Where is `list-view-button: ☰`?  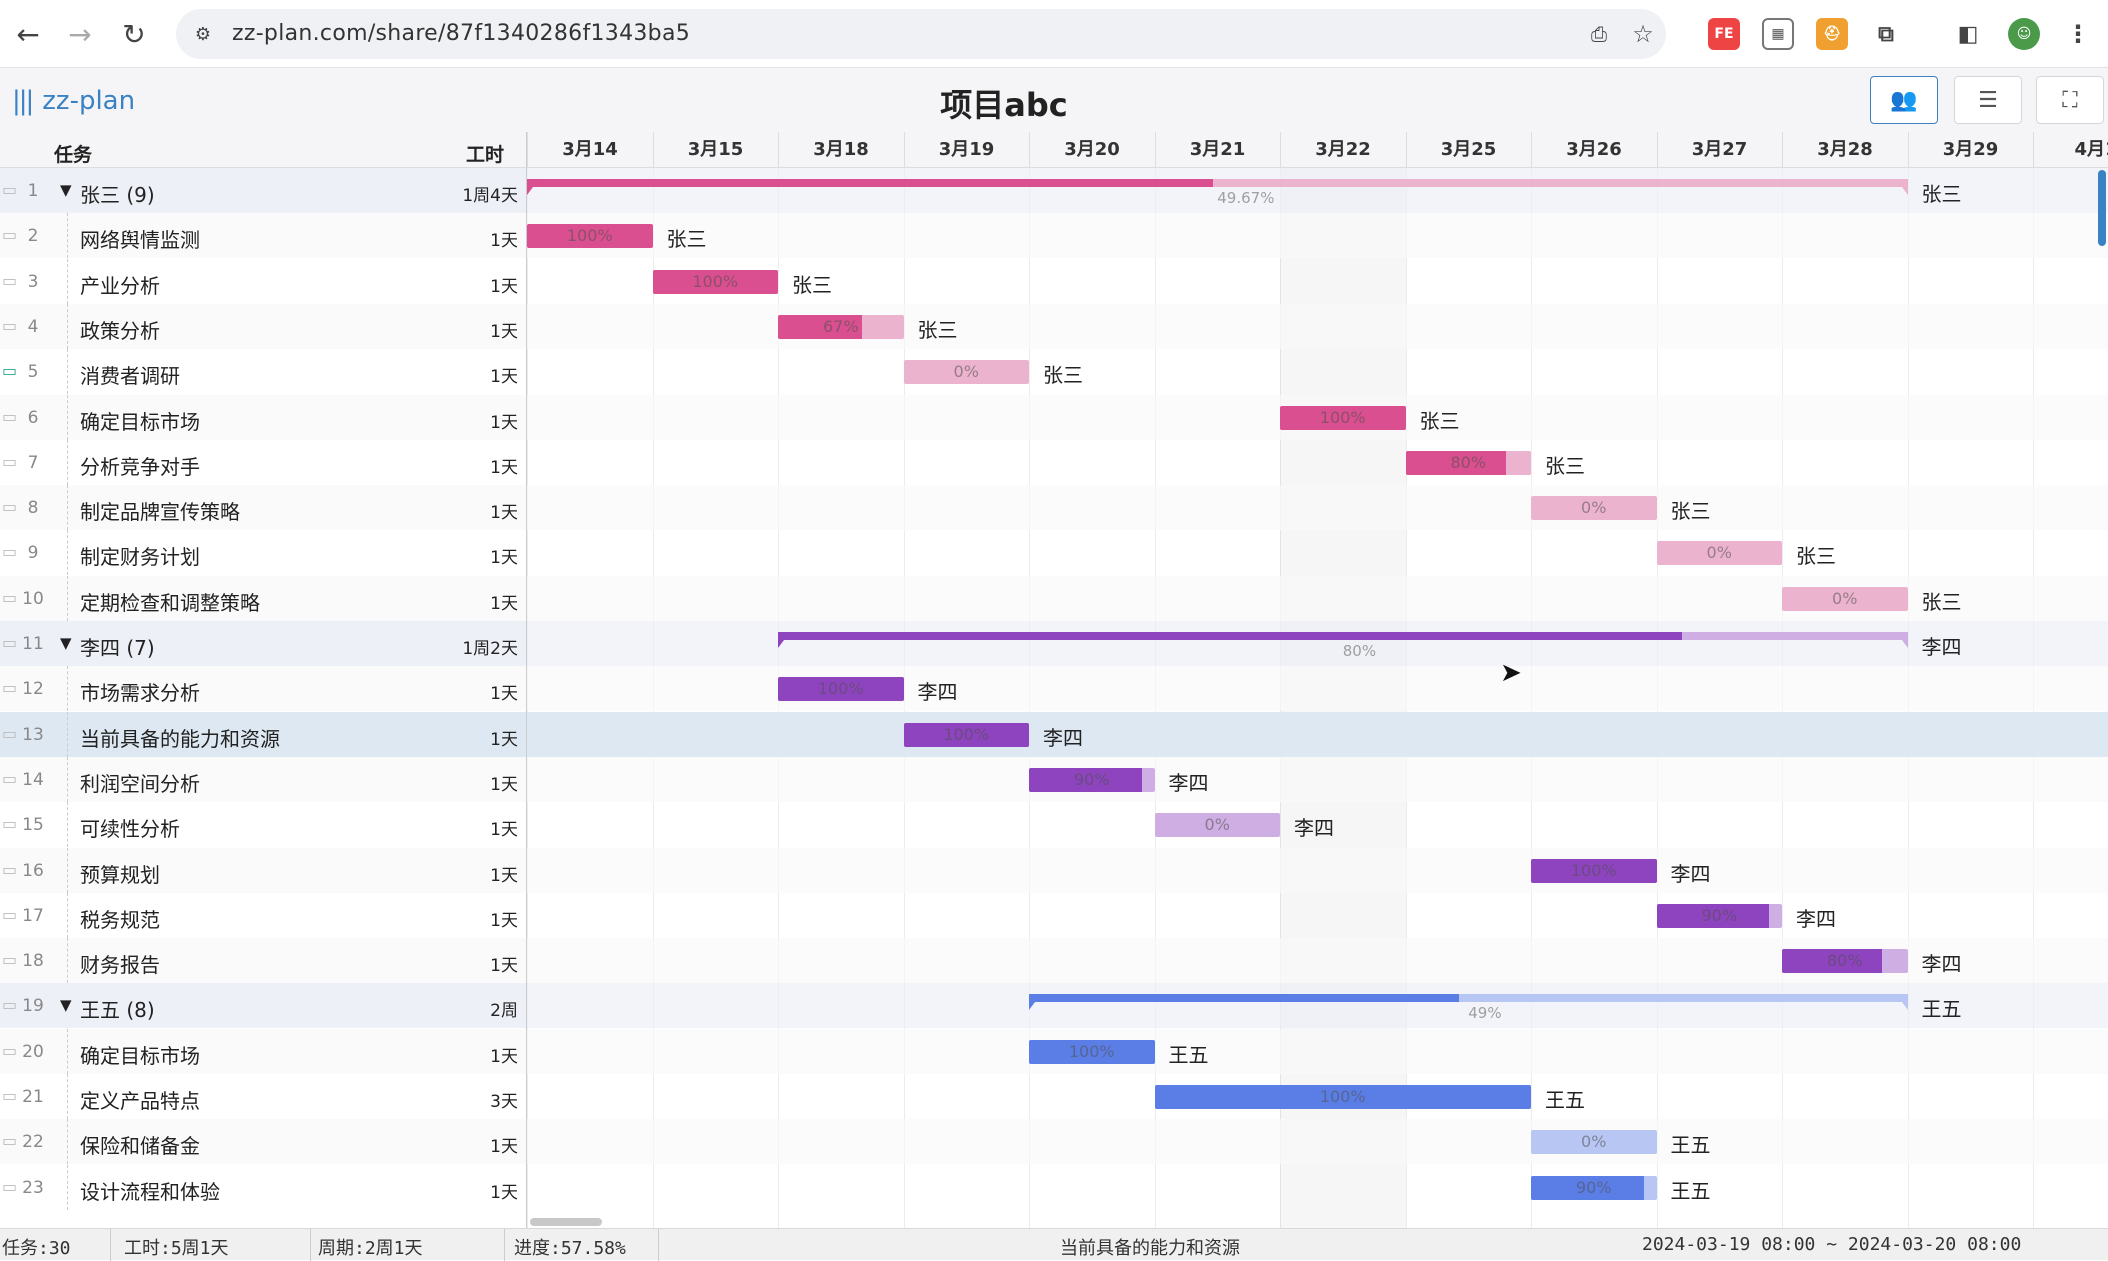 list-view-button: ☰ is located at coordinates (1988, 100).